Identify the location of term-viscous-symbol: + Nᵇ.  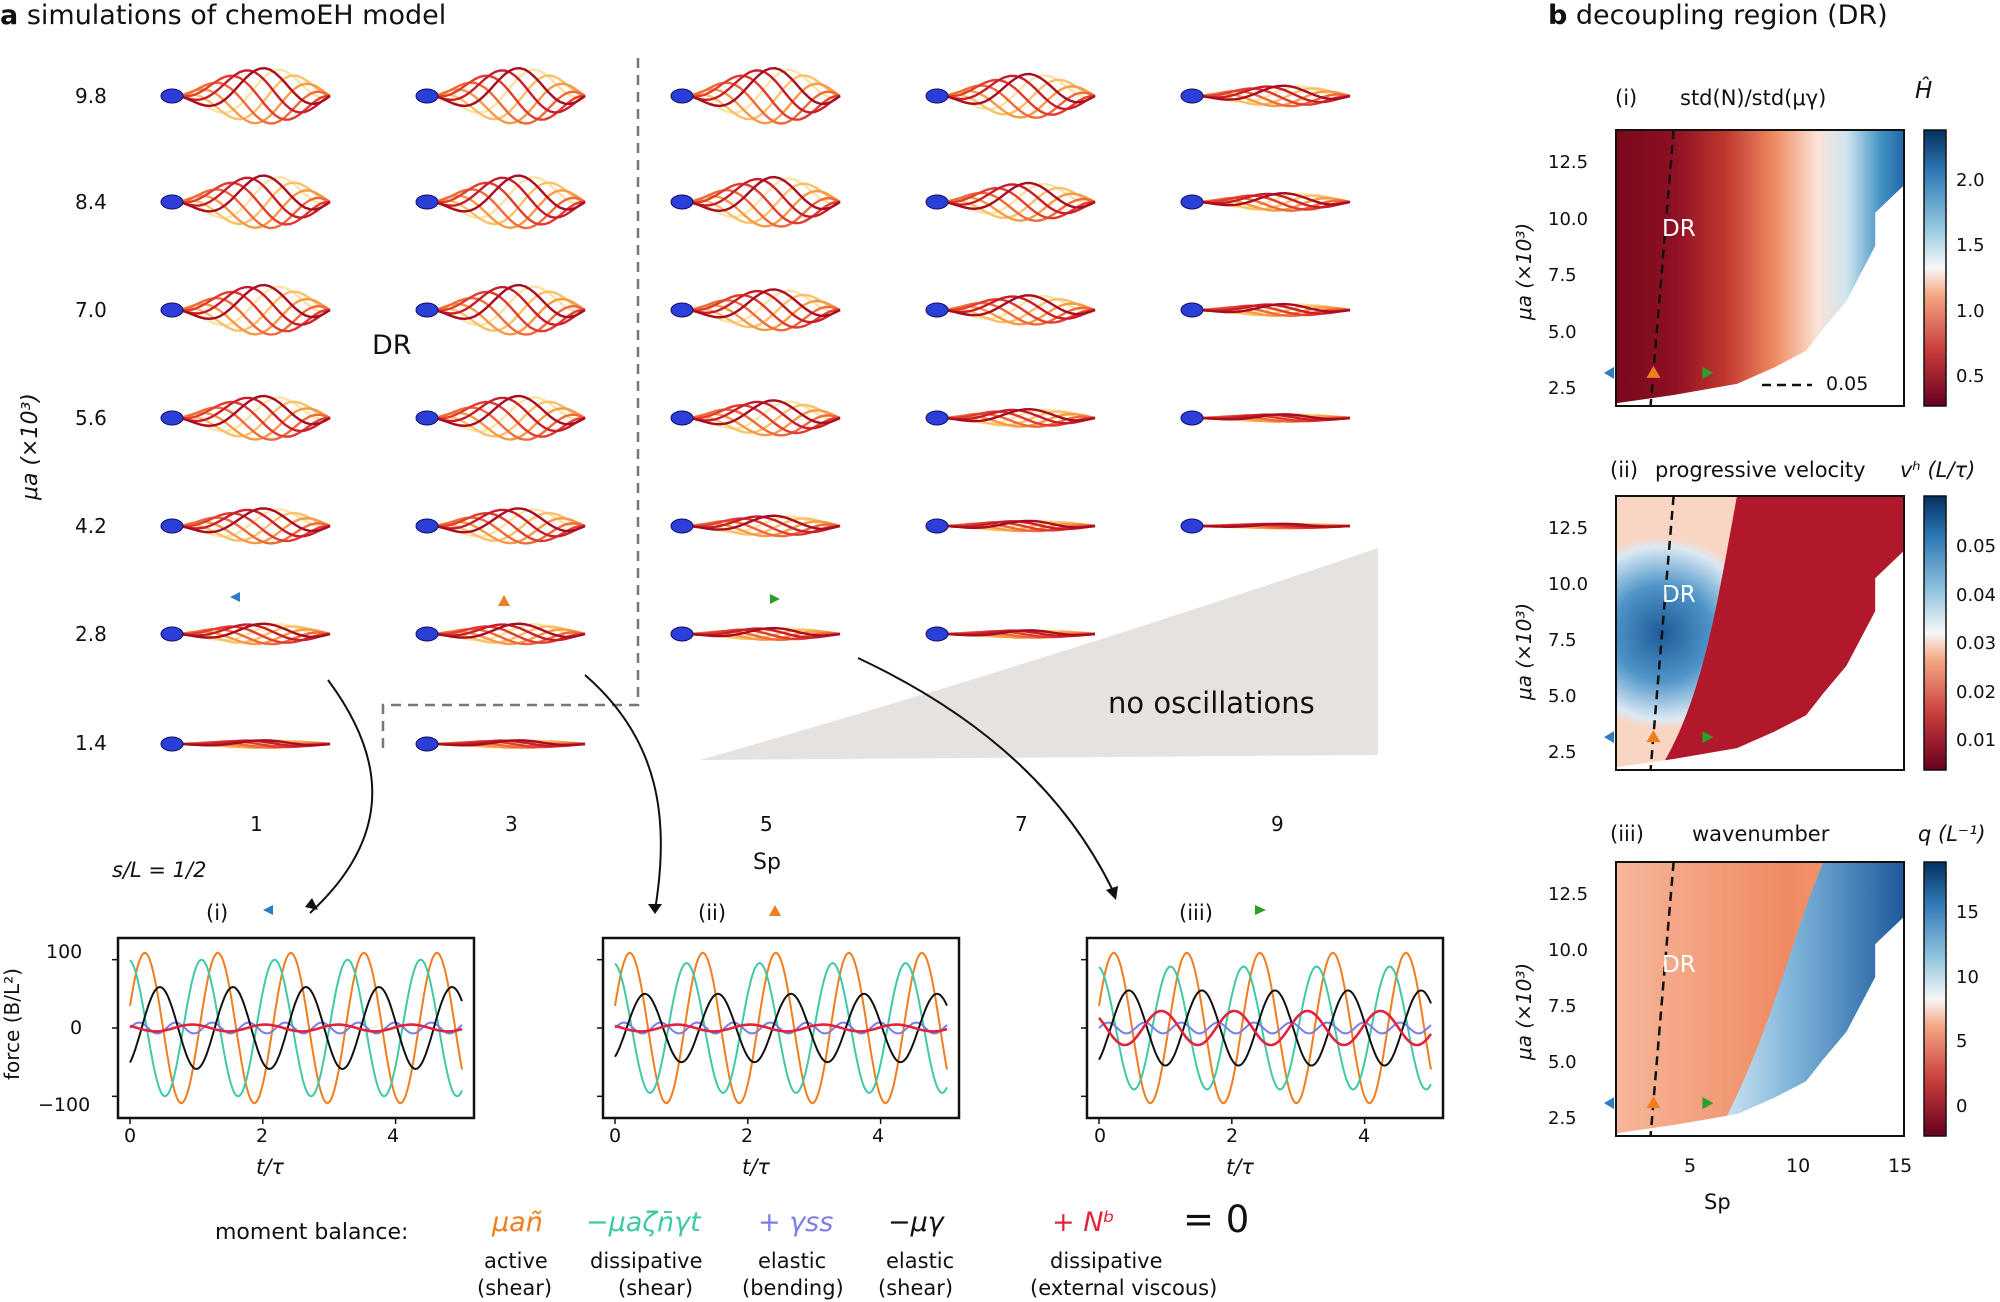
(1083, 1222).